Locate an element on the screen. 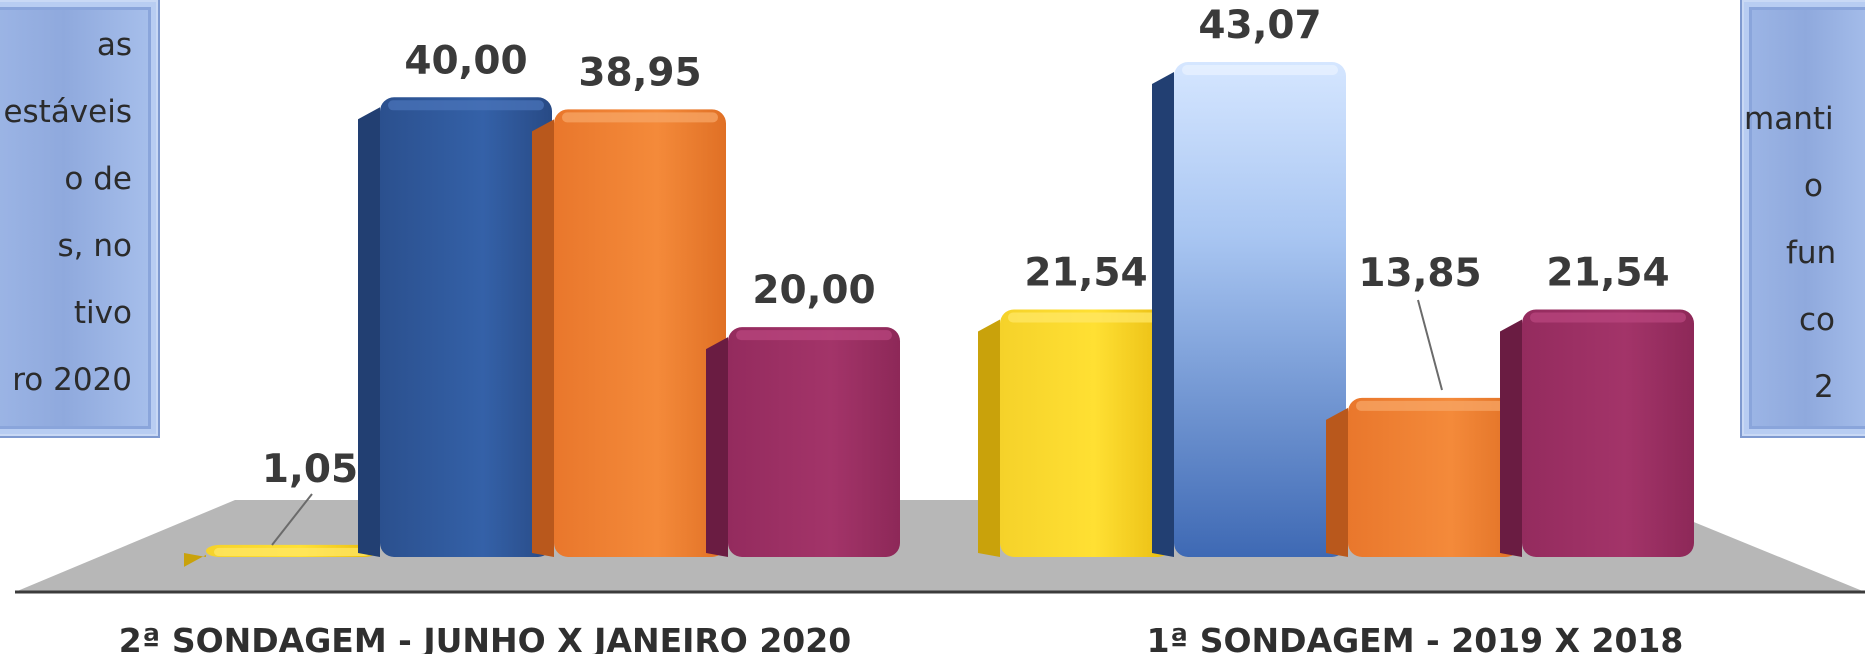  data-label: 38,95 is located at coordinates (639, 72).